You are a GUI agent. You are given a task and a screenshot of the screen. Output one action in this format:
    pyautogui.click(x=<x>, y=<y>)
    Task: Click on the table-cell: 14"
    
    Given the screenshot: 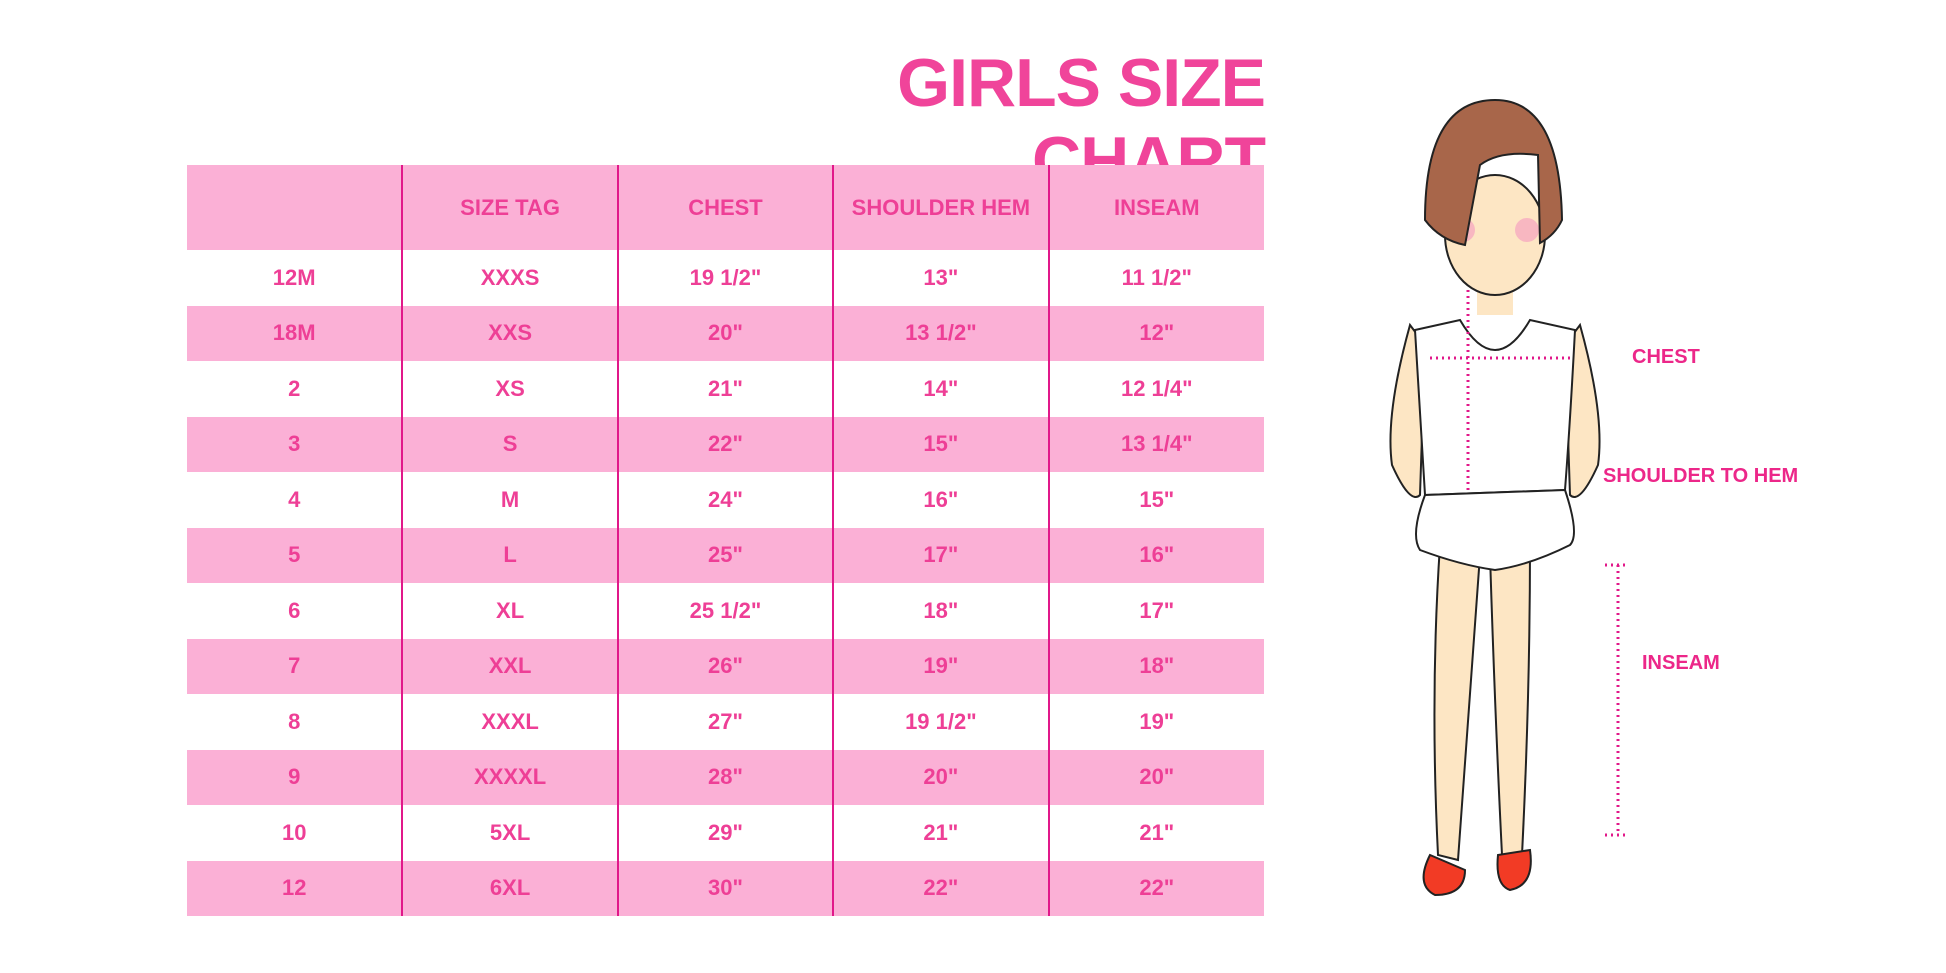 What is the action you would take?
    pyautogui.click(x=940, y=389)
    